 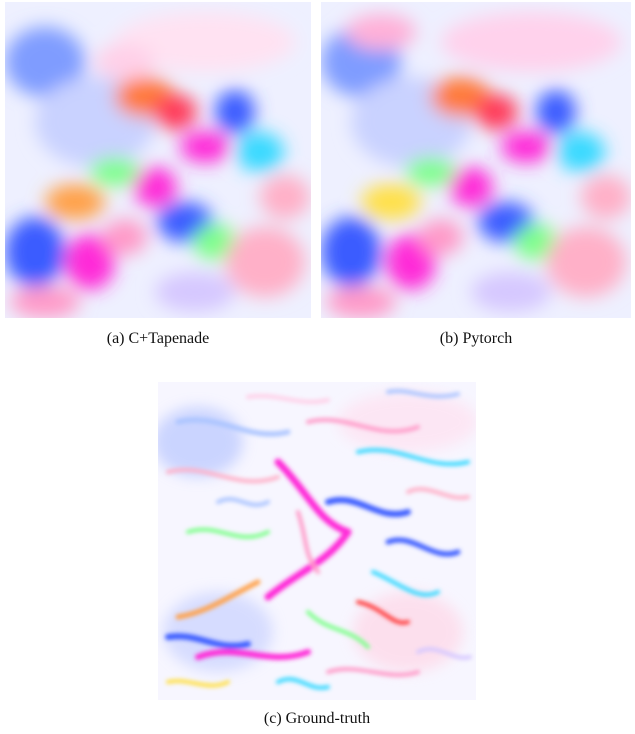 I want to click on caption-c-tapenade: (a) C+Tapenade, so click(x=158, y=338).